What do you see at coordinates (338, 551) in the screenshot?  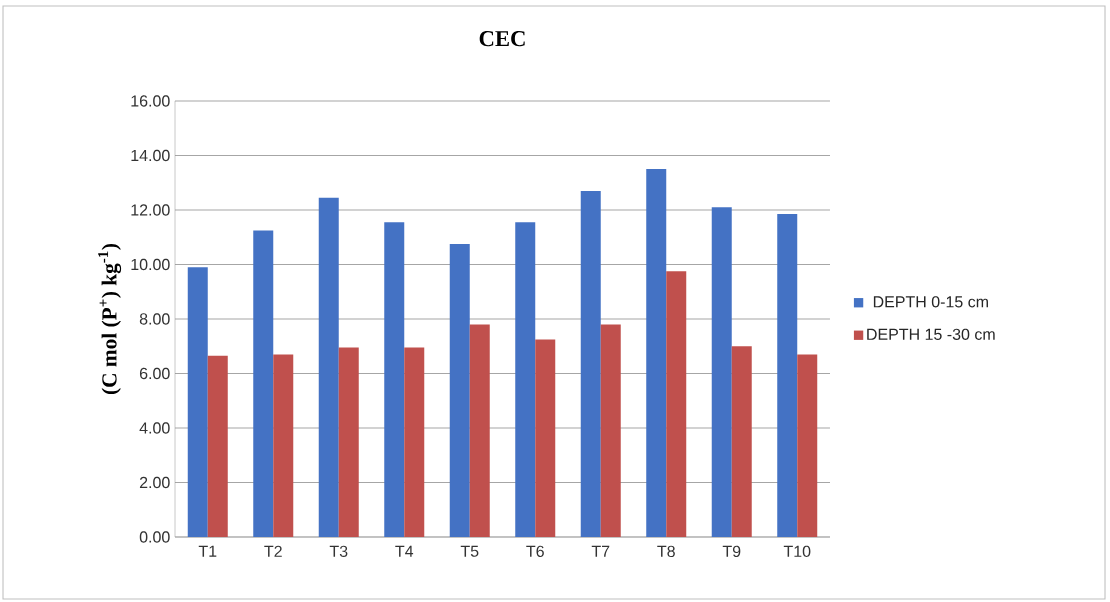 I see `x-tick-label: T3` at bounding box center [338, 551].